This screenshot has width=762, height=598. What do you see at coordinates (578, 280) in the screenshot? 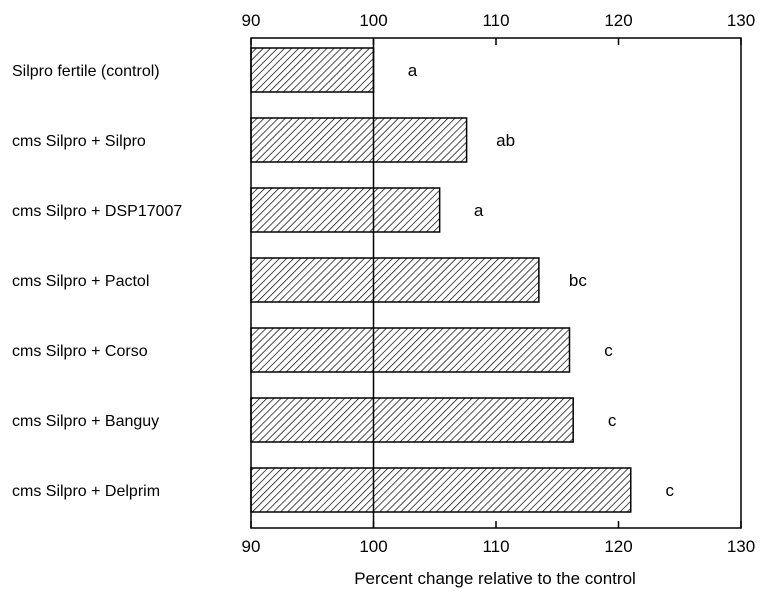
I see `significance-label: bc` at bounding box center [578, 280].